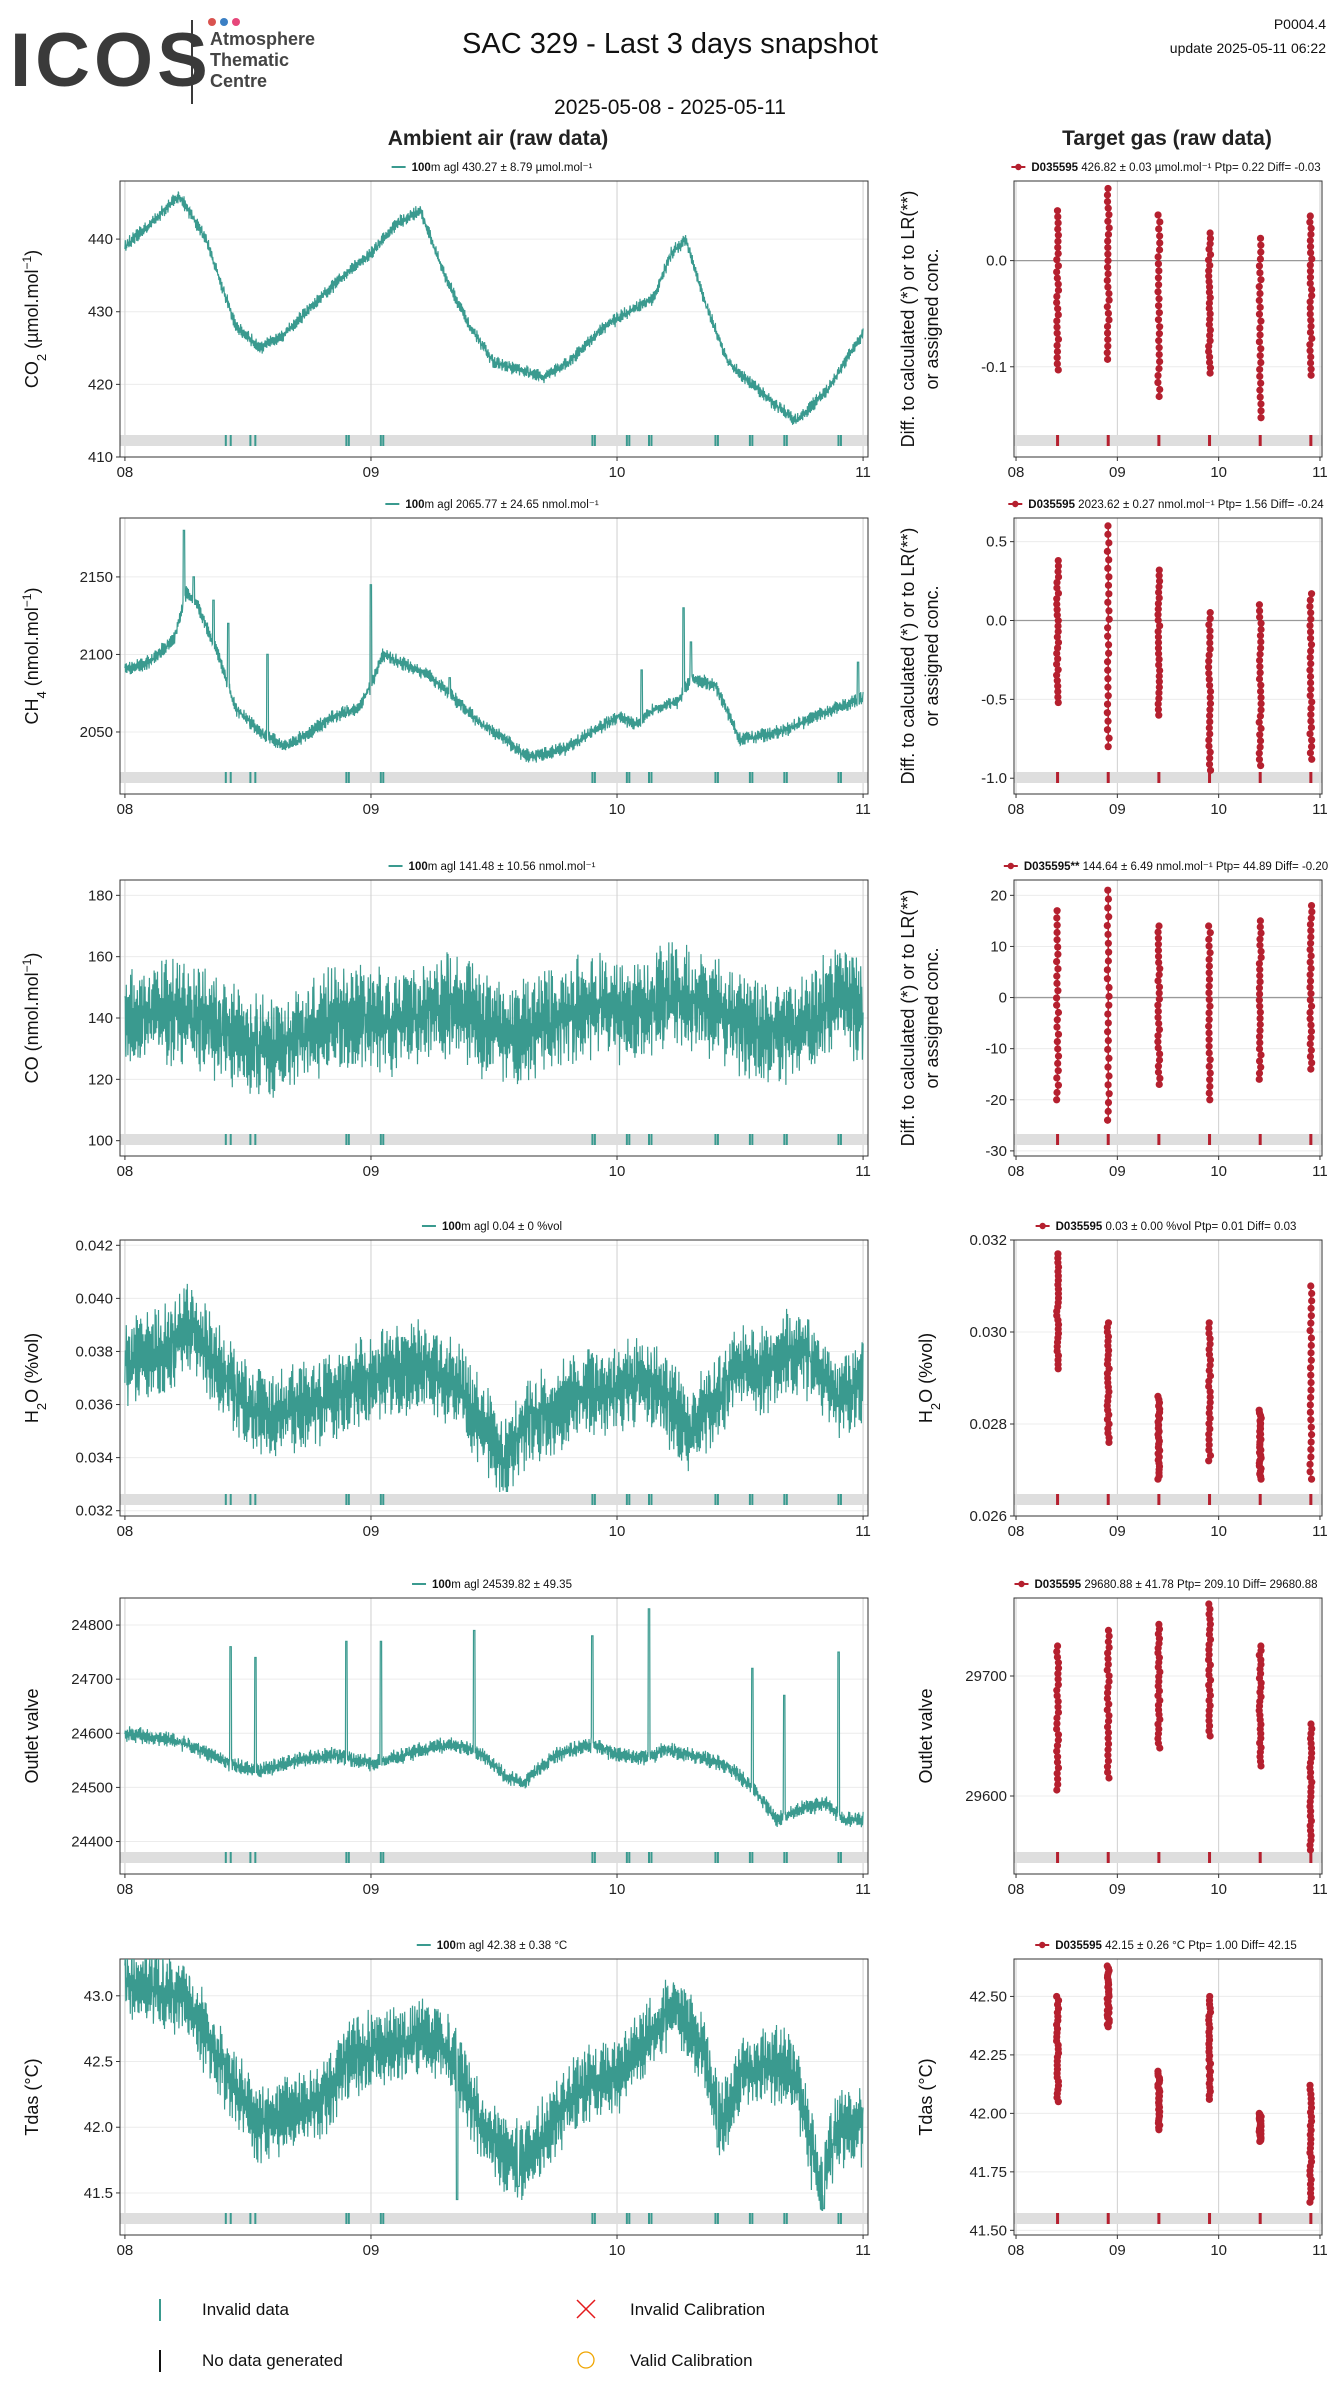  What do you see at coordinates (92, 1733) in the screenshot?
I see `y-tick-label: 24600` at bounding box center [92, 1733].